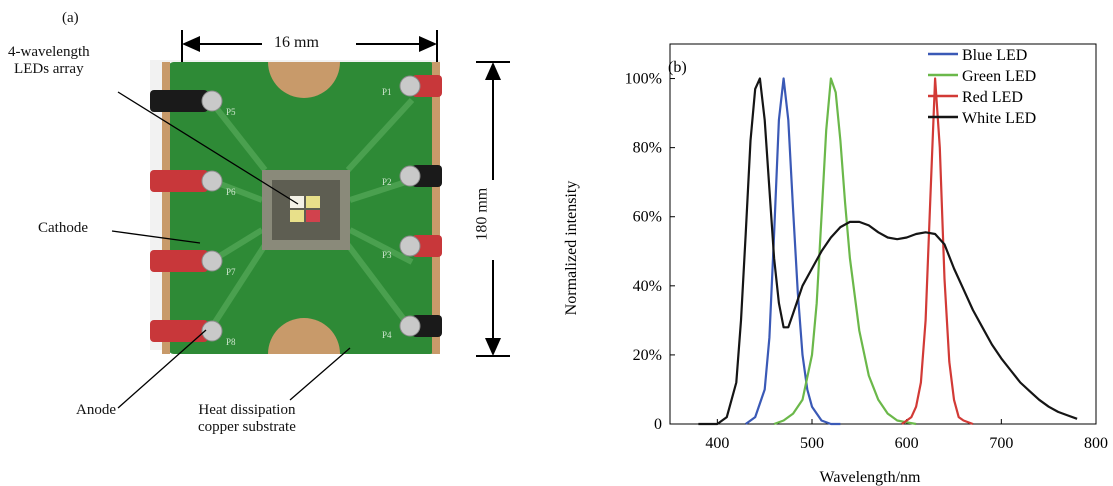 This screenshot has width=1113, height=486. What do you see at coordinates (845, 251) in the screenshot?
I see `series-line-green-led` at bounding box center [845, 251].